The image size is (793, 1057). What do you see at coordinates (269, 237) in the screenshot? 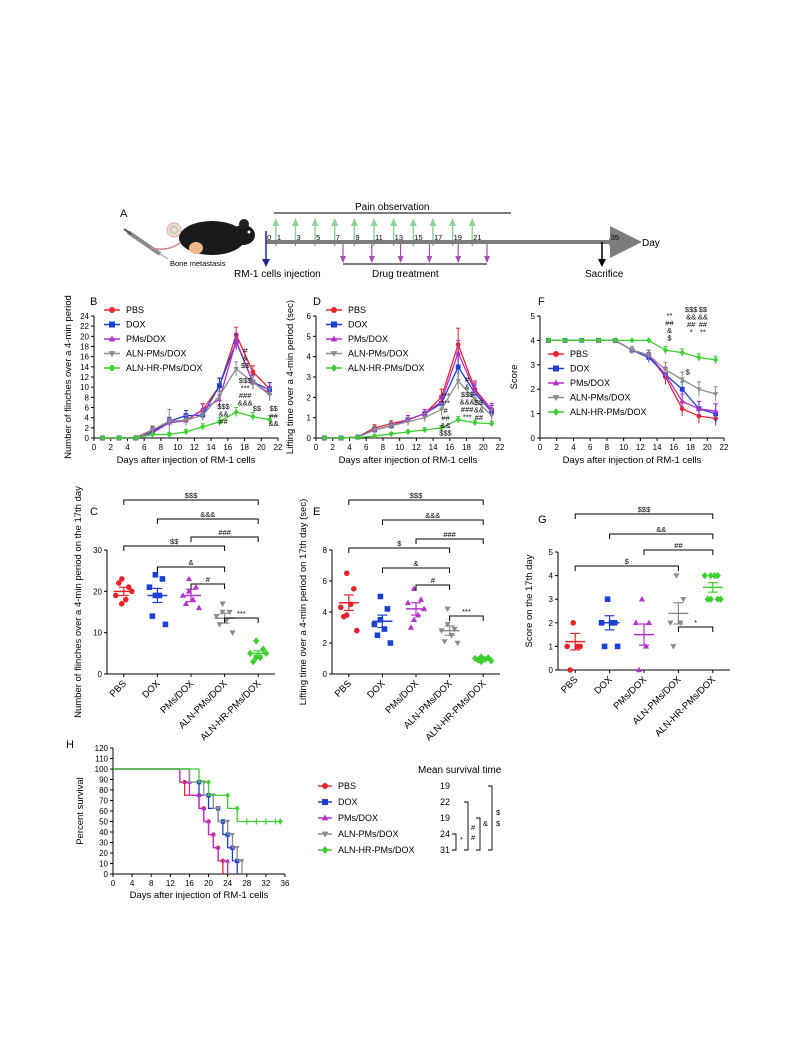
I see `timeline-day-label: 0` at bounding box center [269, 237].